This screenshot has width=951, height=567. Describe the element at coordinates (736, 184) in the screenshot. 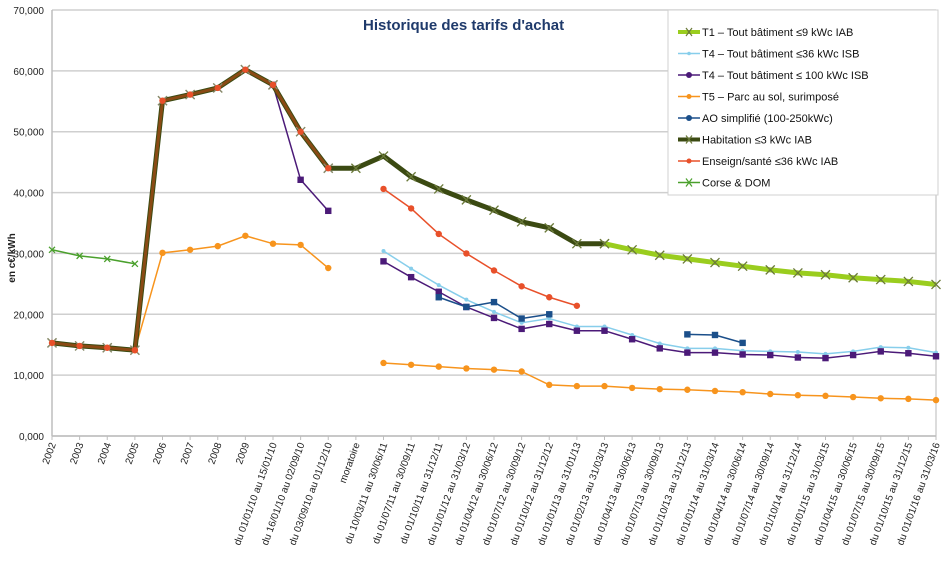

I see `legend-label: Corse & DOM` at that location.